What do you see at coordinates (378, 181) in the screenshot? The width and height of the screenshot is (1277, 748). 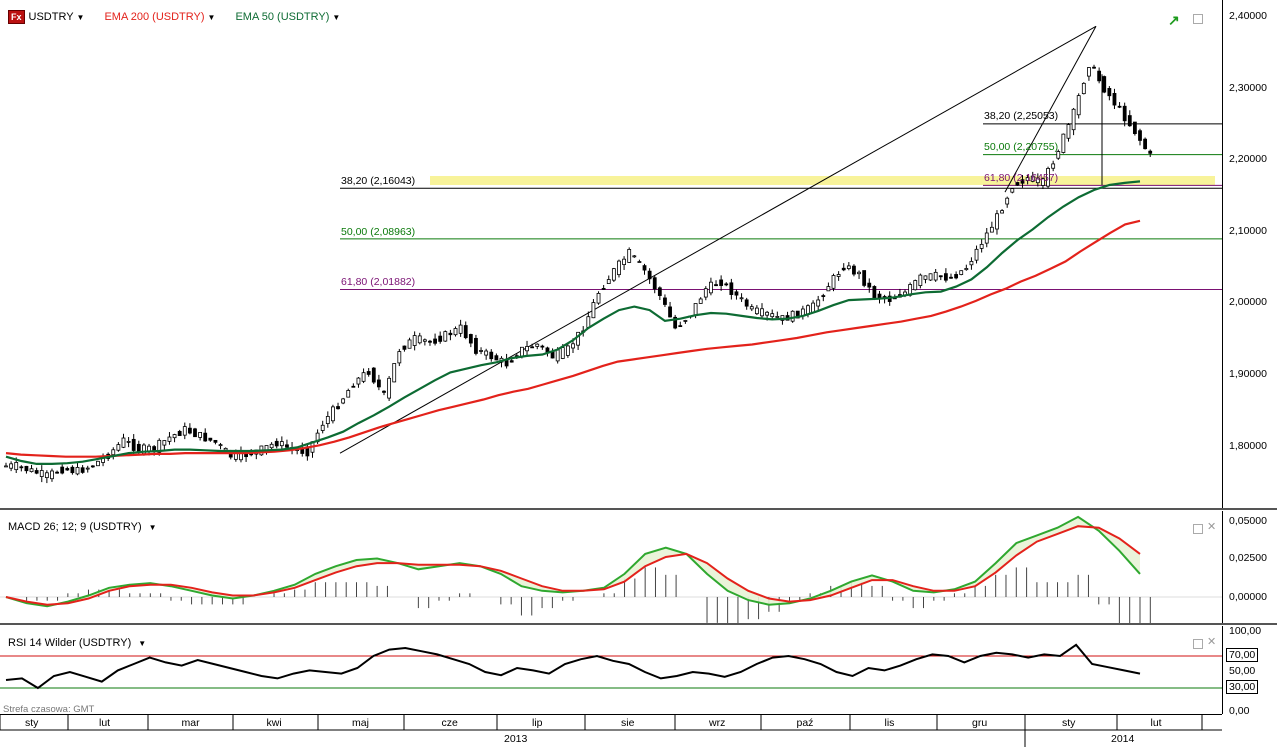 I see `fib-label-big-382: 38,20 (2,16043)` at bounding box center [378, 181].